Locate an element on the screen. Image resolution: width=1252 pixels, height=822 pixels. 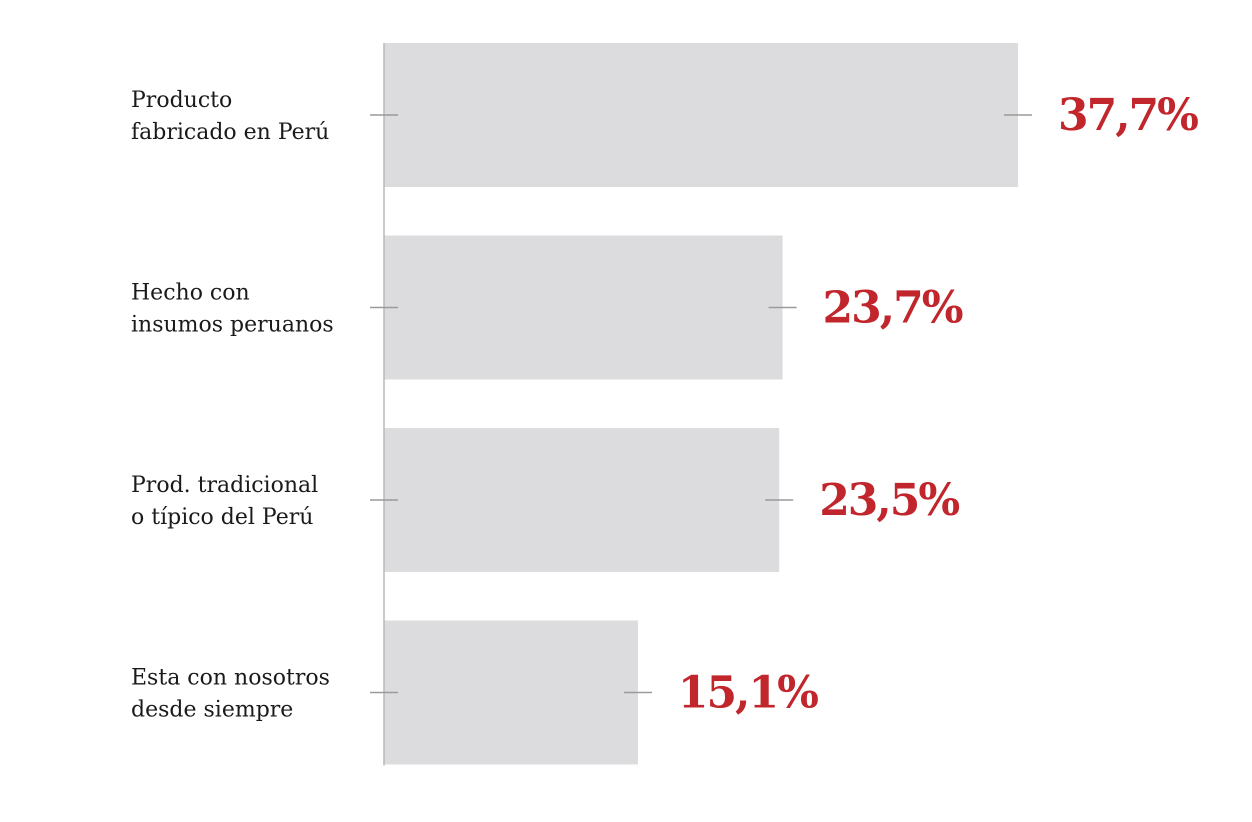
category-label-line: Producto is located at coordinates (181, 100).